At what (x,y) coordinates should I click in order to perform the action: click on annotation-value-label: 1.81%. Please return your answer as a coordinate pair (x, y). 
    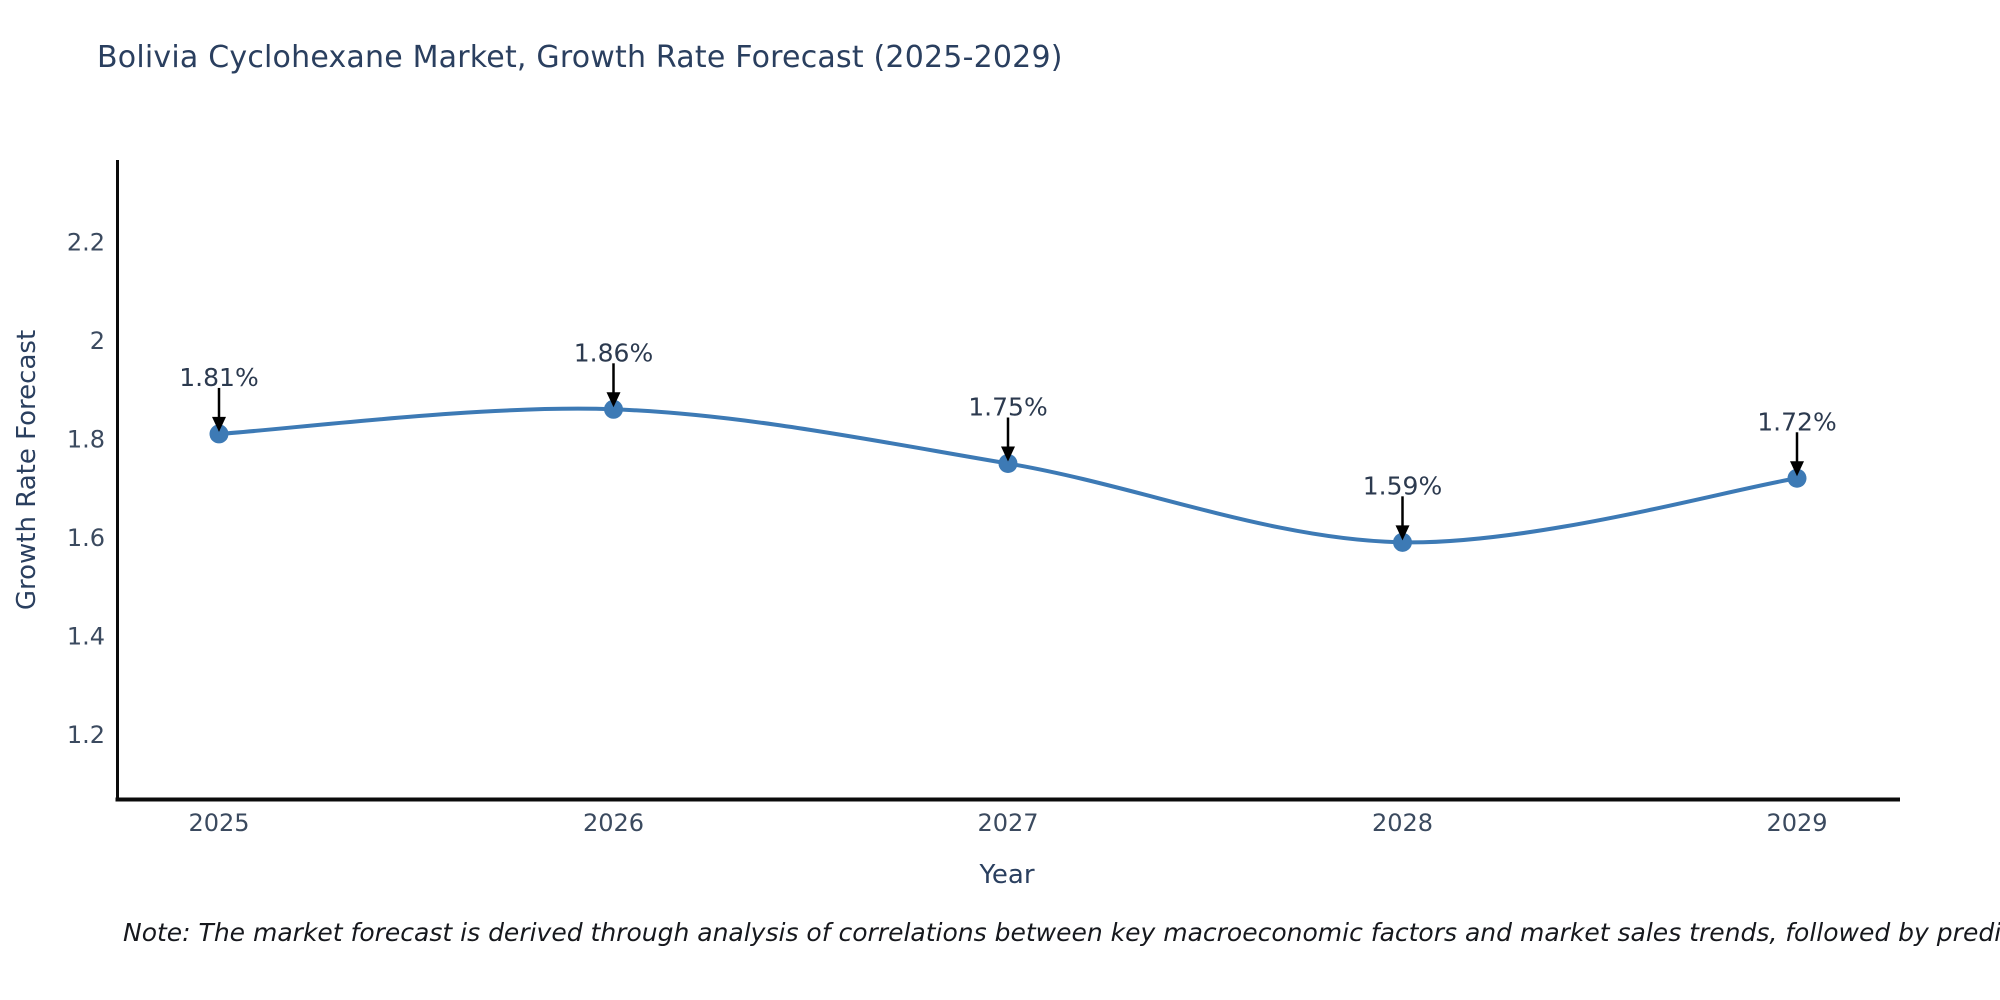
    Looking at the image, I should click on (218, 377).